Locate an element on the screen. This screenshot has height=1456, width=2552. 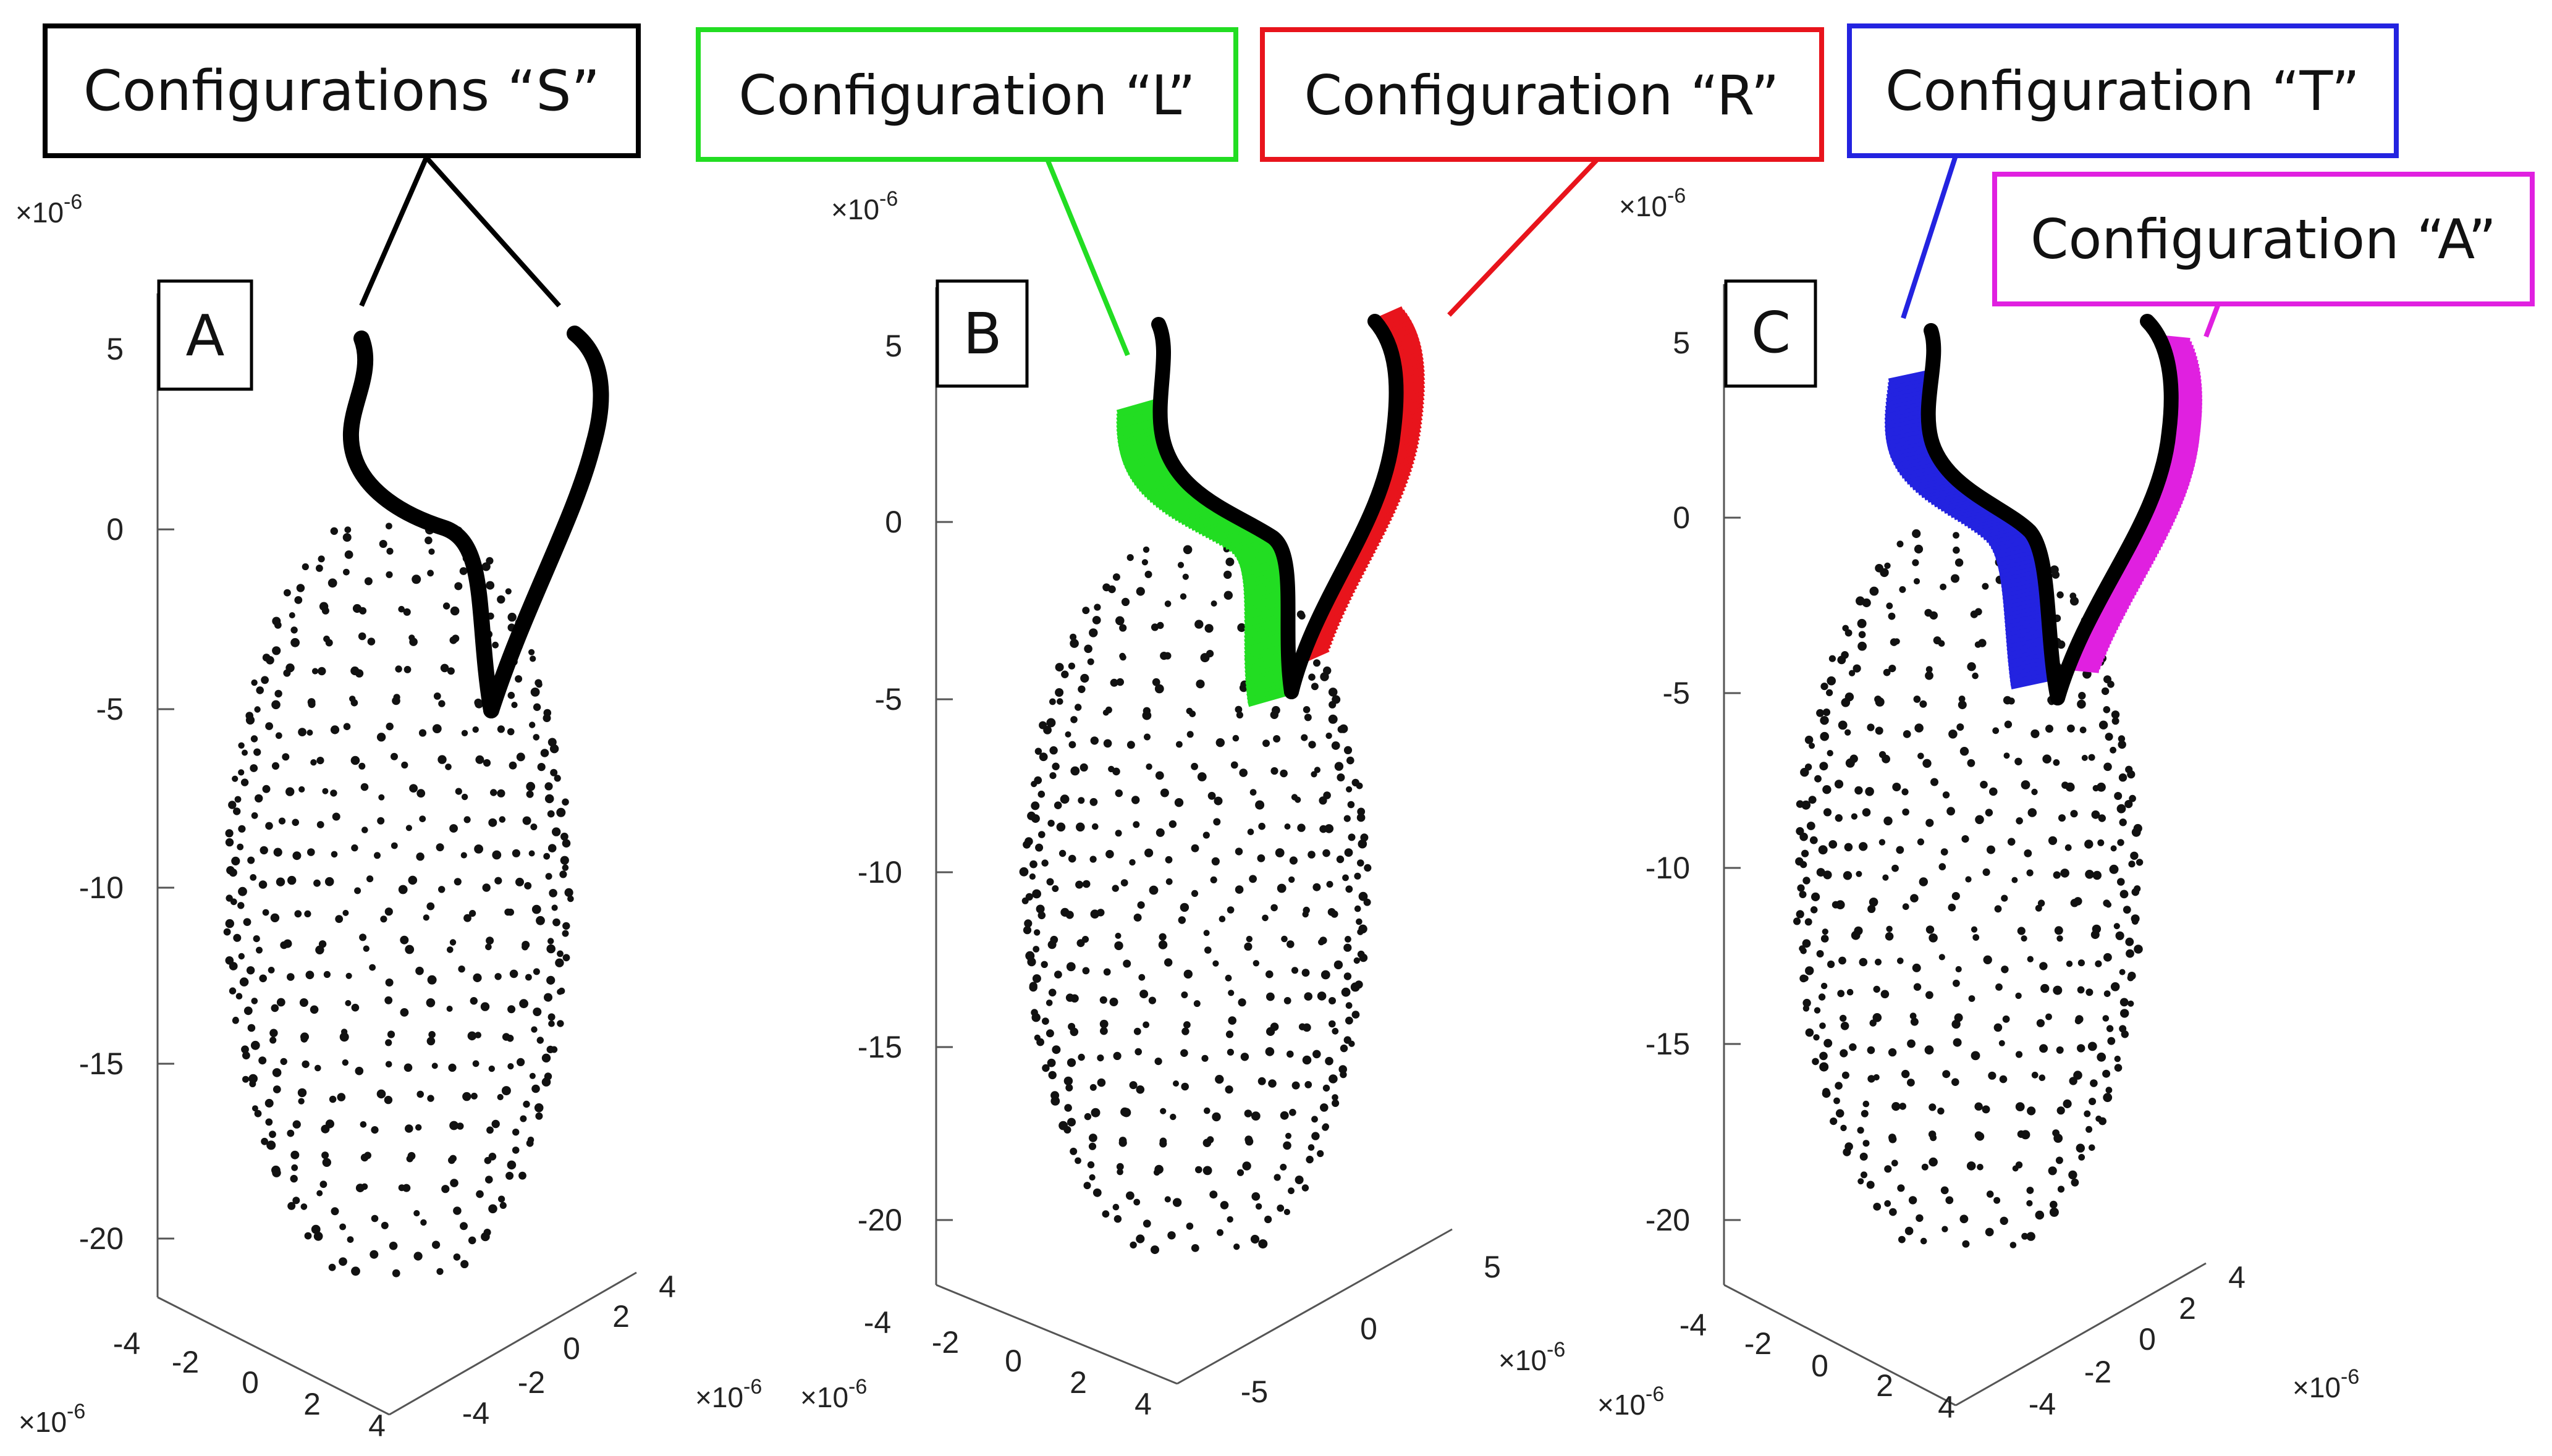
z-tick-label: -15 is located at coordinates (880, 1047).